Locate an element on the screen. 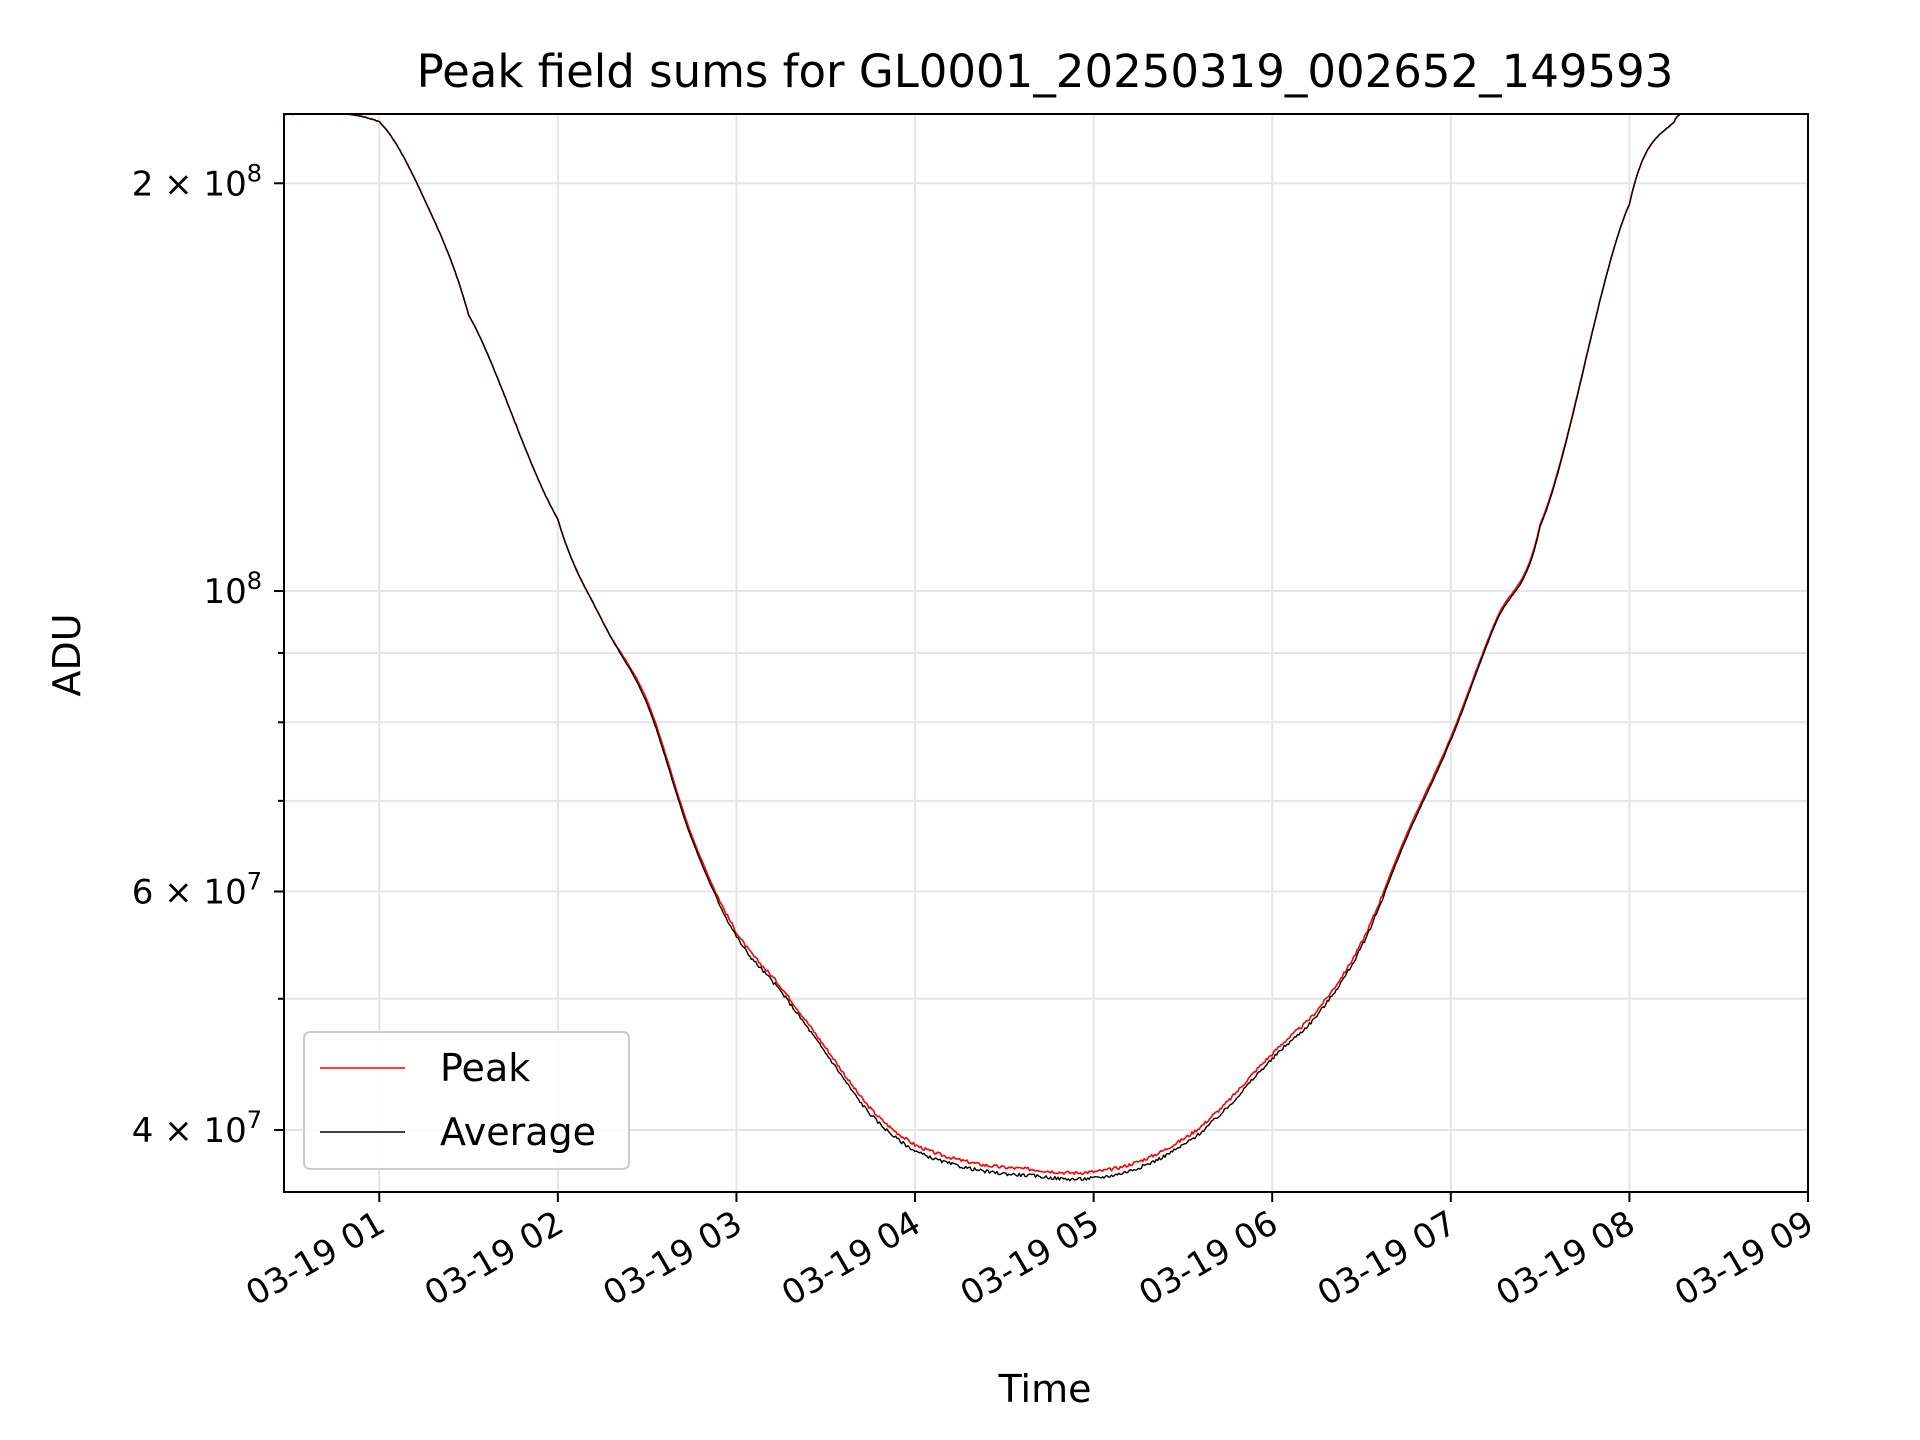 This screenshot has width=1920, height=1440. legend-label-peak: Peak is located at coordinates (485, 1068).